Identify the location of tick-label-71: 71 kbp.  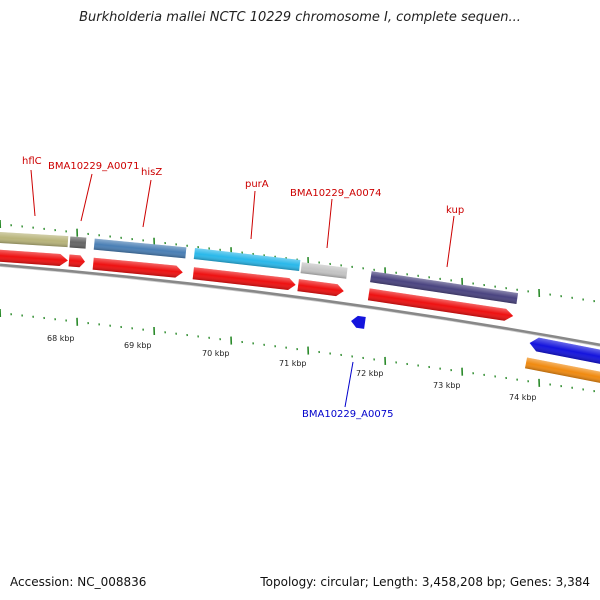
(293, 363).